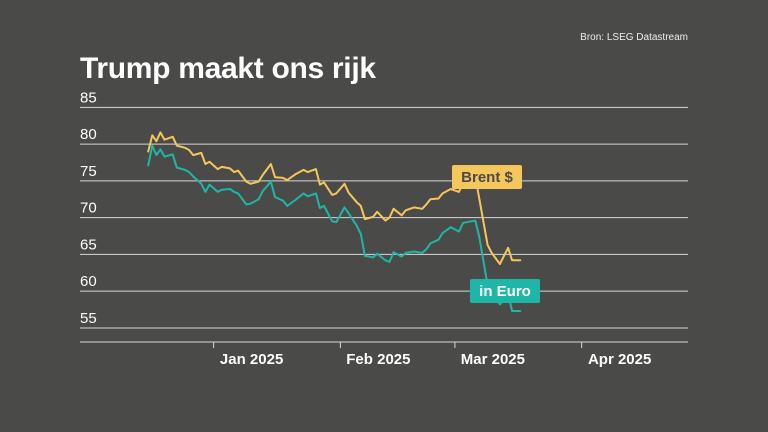  Describe the element at coordinates (88, 97) in the screenshot. I see `y-tick-label-85: 85` at that location.